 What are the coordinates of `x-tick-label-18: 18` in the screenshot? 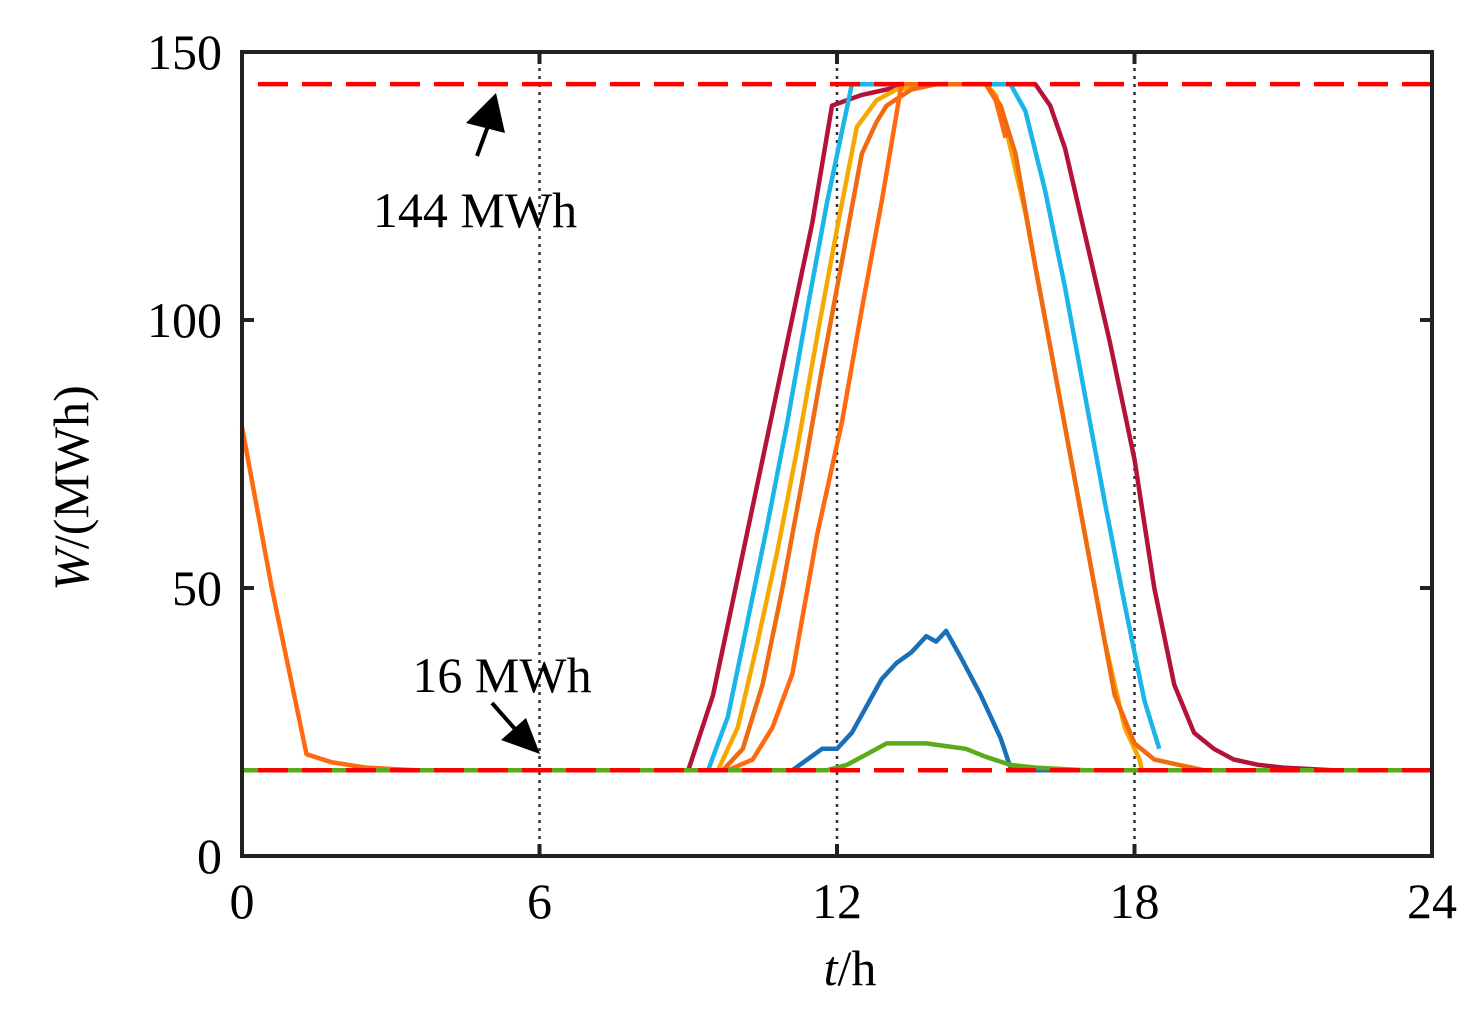 It's located at (1135, 901).